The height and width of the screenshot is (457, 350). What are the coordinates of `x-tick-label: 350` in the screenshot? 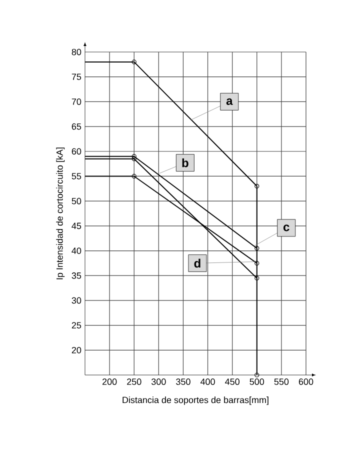 It's located at (183, 381).